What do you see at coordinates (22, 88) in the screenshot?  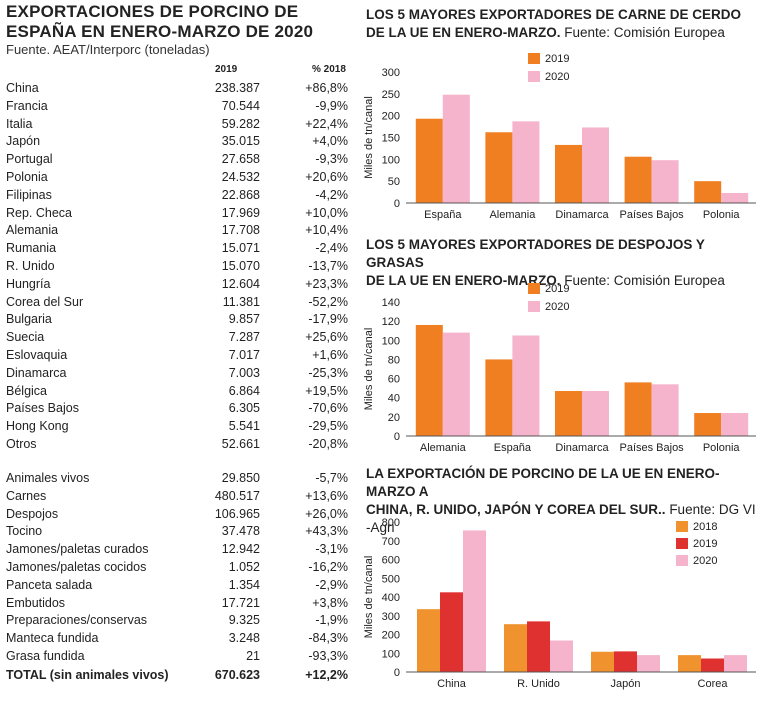 I see `row-label: China` at bounding box center [22, 88].